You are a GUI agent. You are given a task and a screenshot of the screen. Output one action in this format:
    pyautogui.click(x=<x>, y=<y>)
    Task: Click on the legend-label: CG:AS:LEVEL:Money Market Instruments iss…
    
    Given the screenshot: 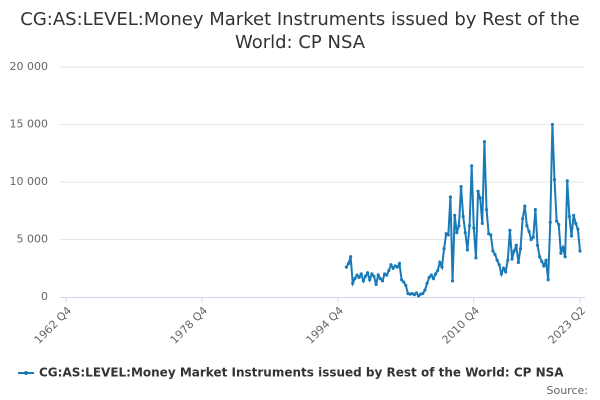 What is the action you would take?
    pyautogui.click(x=301, y=373)
    